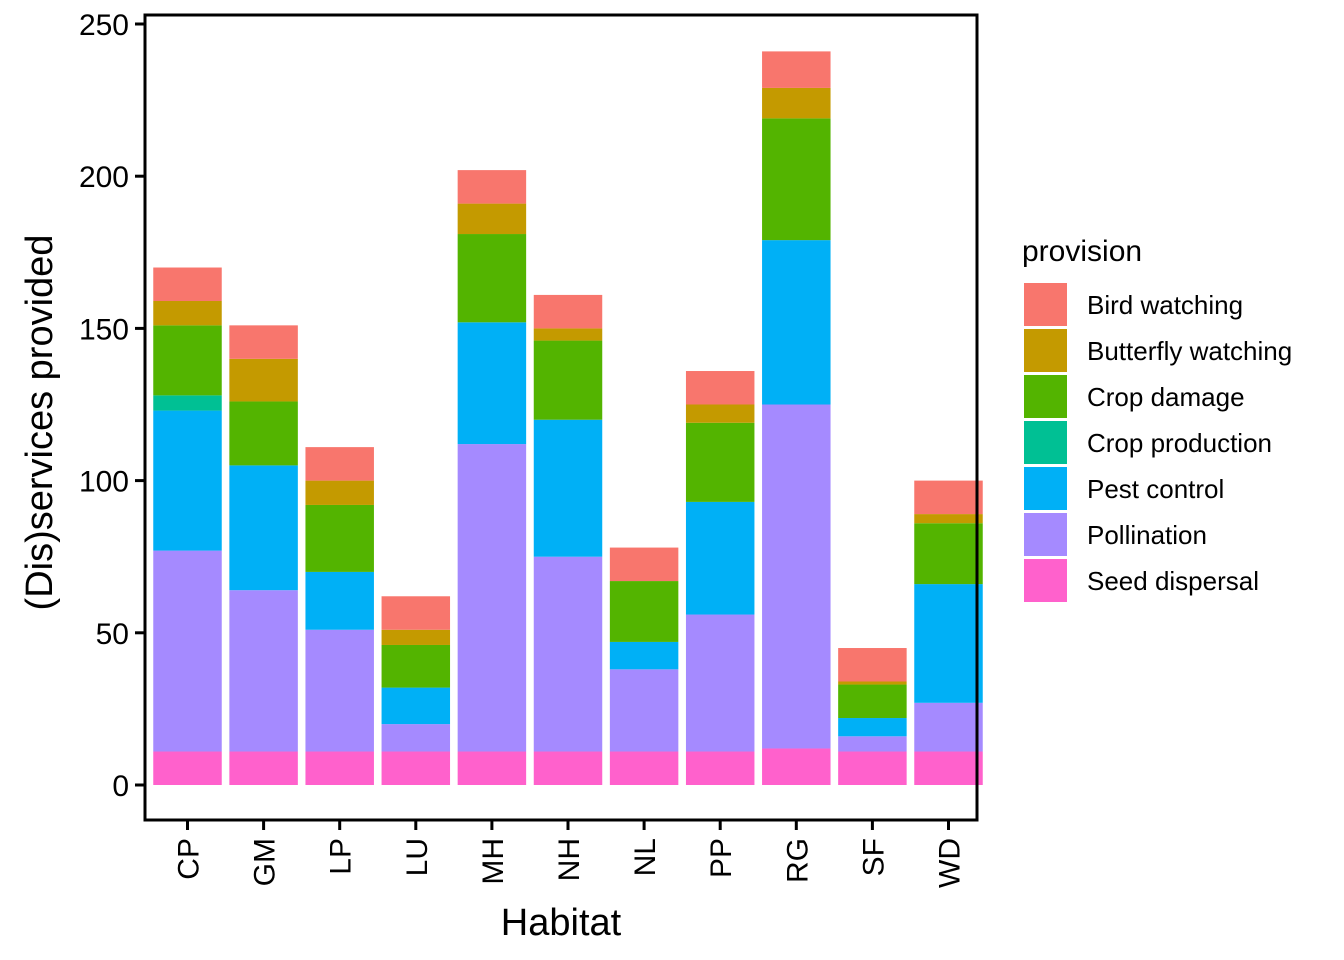 Image resolution: width=1344 pixels, height=960 pixels. What do you see at coordinates (104, 177) in the screenshot?
I see `y-tick-label: 200` at bounding box center [104, 177].